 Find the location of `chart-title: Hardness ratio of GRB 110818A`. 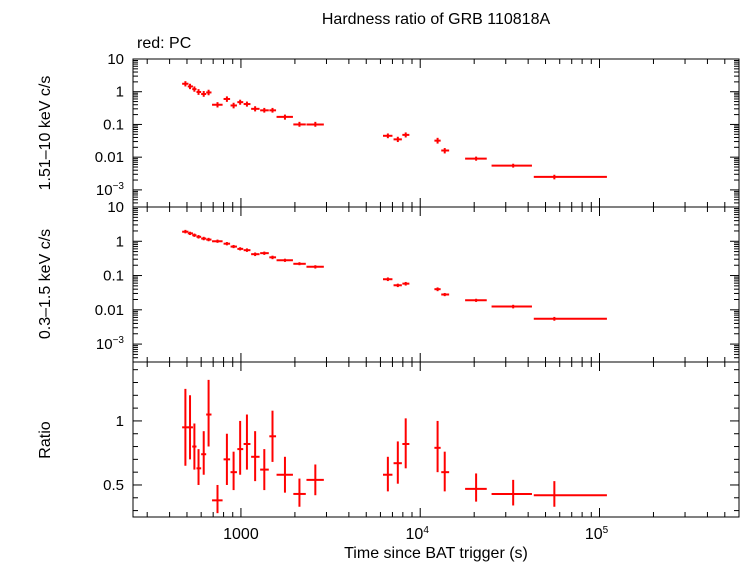

chart-title: Hardness ratio of GRB 110818A is located at coordinates (436, 19).